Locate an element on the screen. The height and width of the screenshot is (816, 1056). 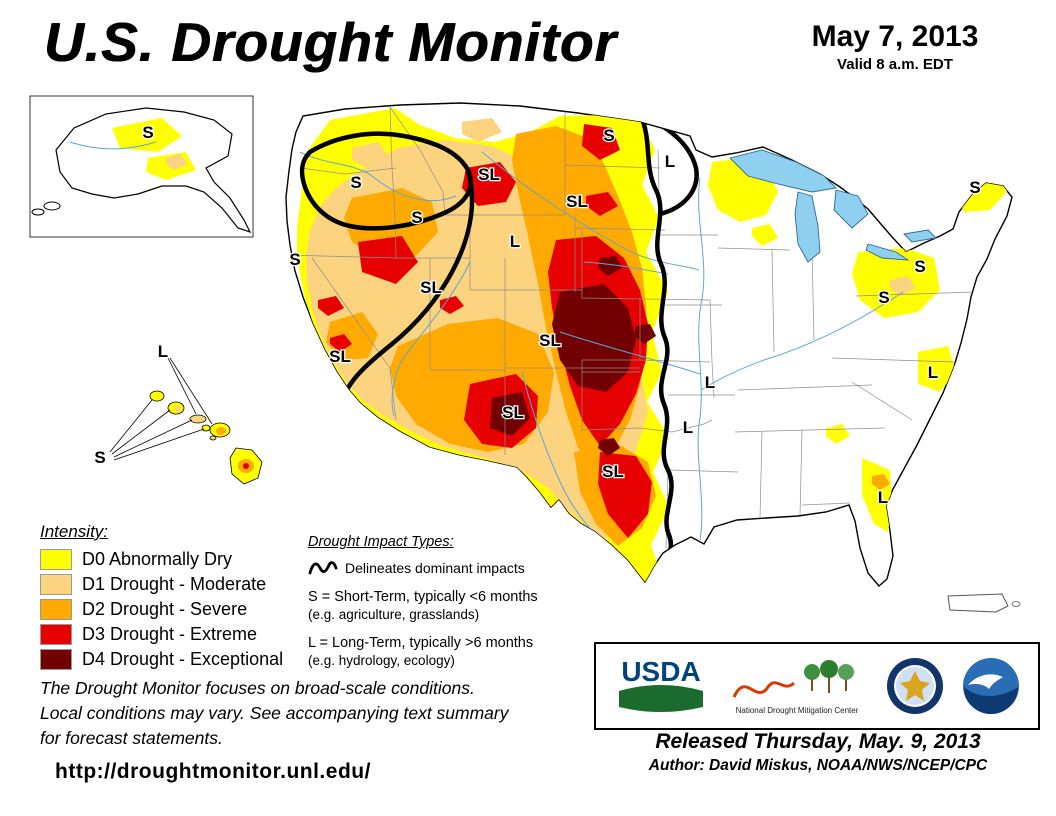
disclaimer-line3: for forecast statements. is located at coordinates (131, 738).